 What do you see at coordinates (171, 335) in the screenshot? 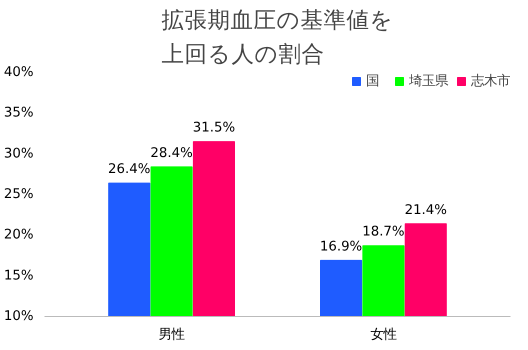
I see `x-tick-label: 男性` at bounding box center [171, 335].